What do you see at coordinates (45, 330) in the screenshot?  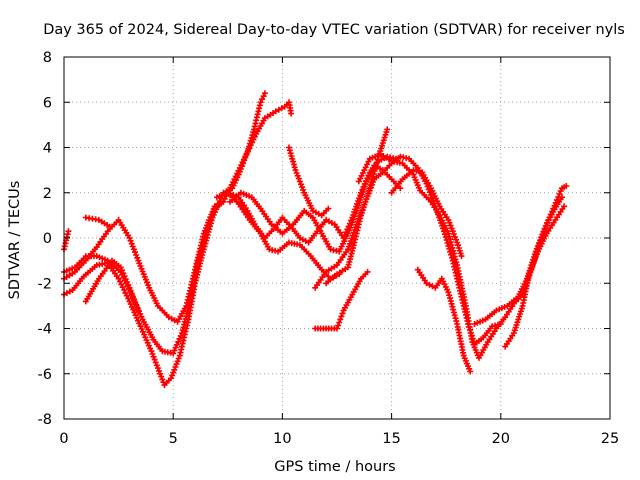 I see `y-tick-label: -4` at bounding box center [45, 330].